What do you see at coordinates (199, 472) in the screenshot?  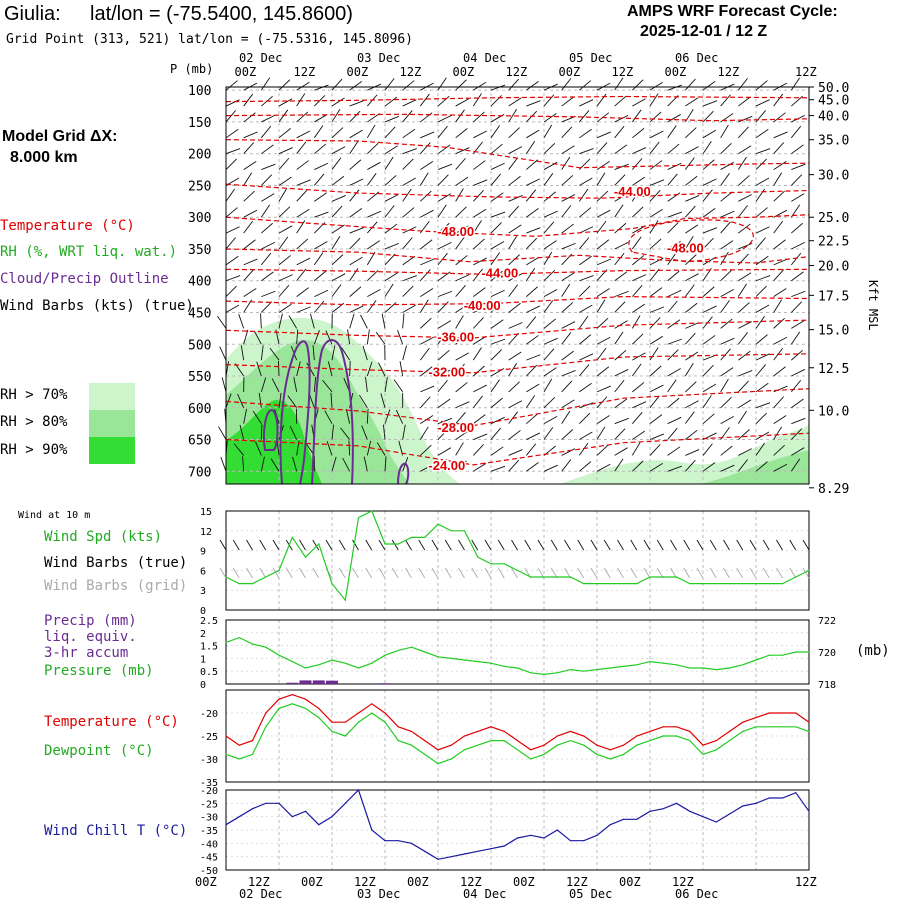 I see `p-tick-label: 700` at bounding box center [199, 472].